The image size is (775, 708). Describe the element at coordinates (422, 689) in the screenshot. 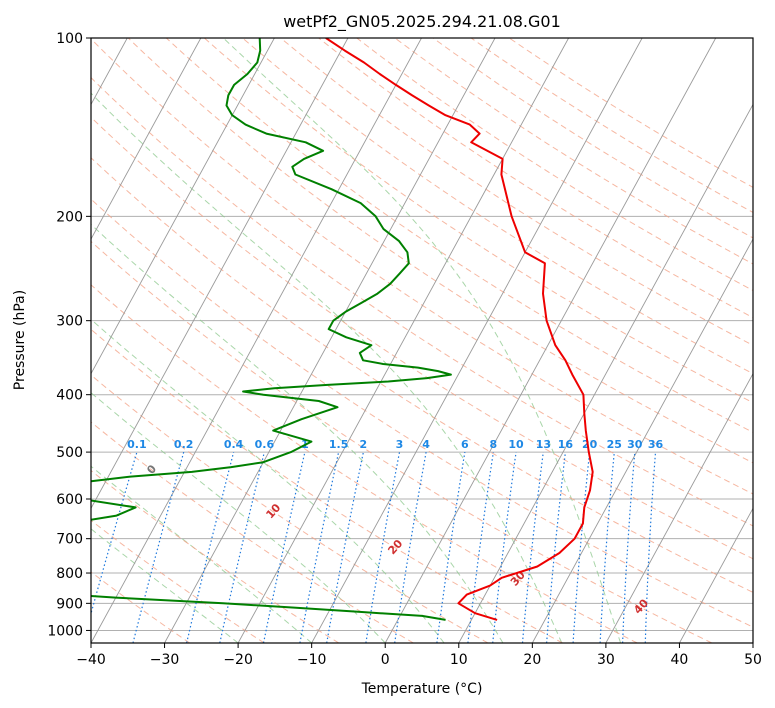

I see `x-axis-label: Temperature (°C)` at that location.